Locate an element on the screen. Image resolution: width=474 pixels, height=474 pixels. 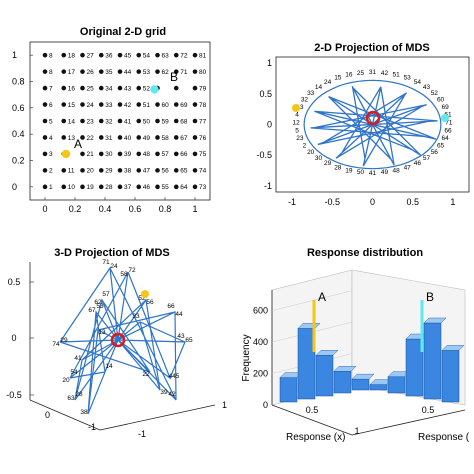
mds-point-label: 63 is located at coordinates (71, 398).